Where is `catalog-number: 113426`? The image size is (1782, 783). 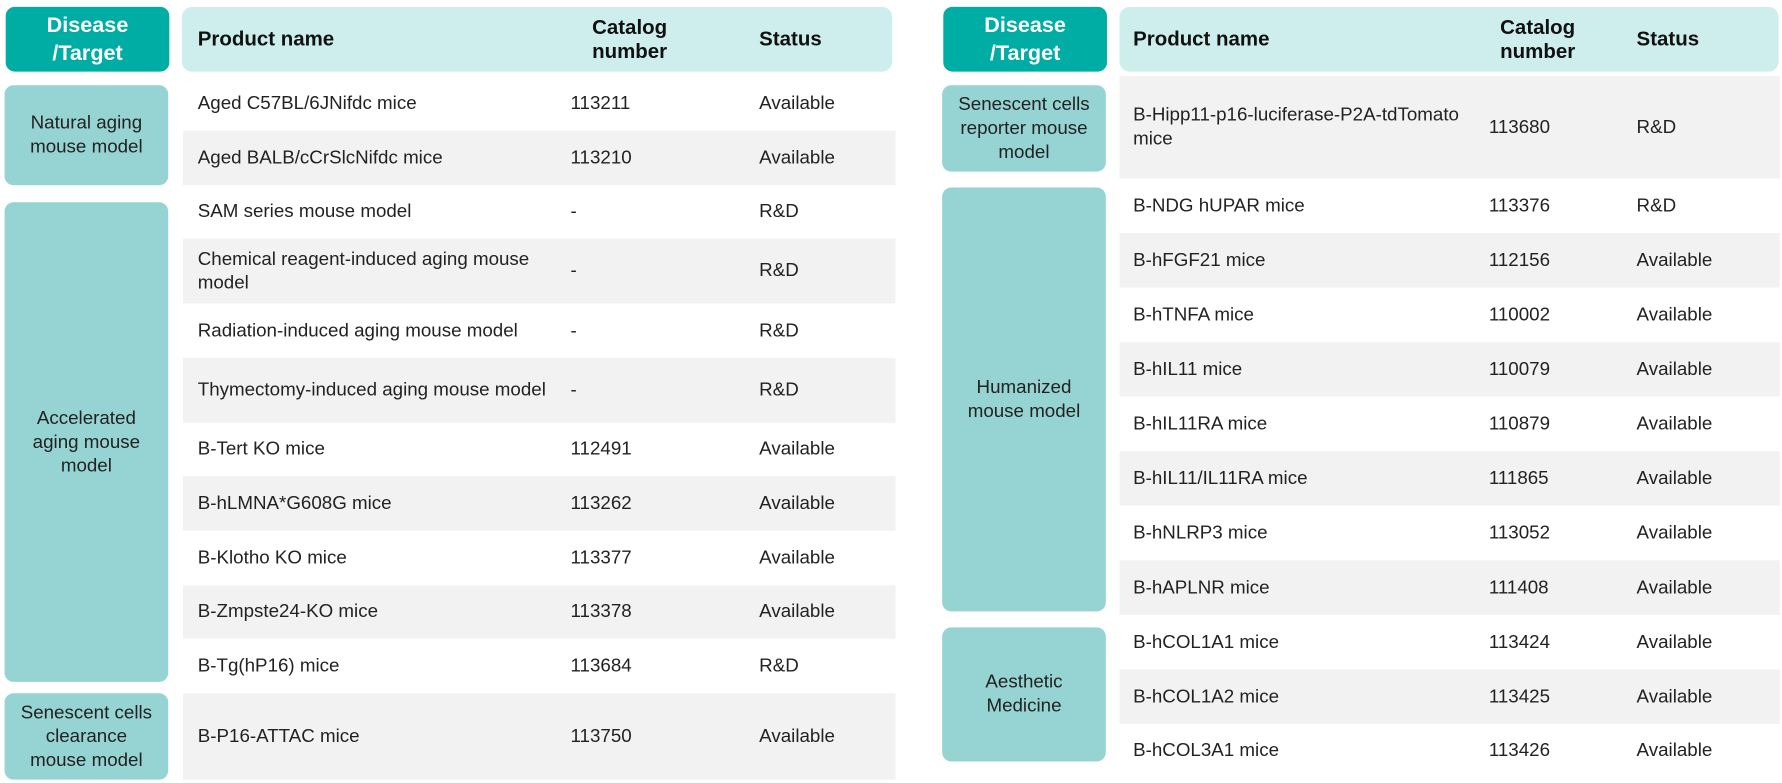 catalog-number: 113426 is located at coordinates (1519, 750).